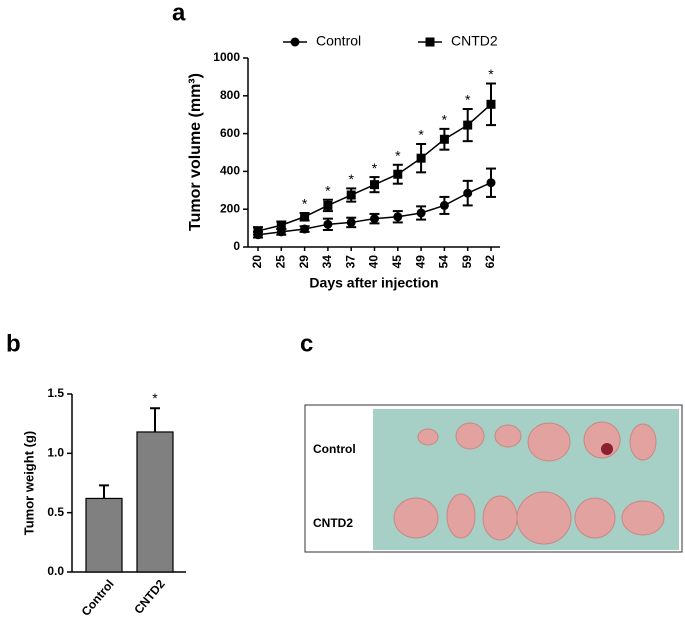 The height and width of the screenshot is (625, 685). I want to click on panel-label: c, so click(306, 343).